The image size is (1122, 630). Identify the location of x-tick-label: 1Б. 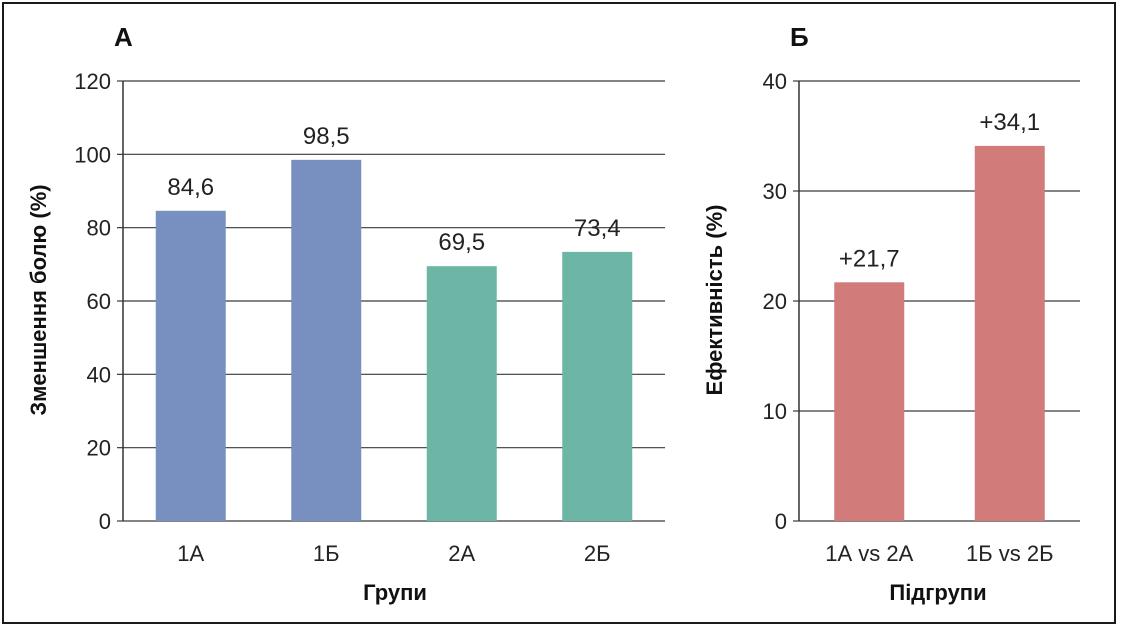
(326, 553).